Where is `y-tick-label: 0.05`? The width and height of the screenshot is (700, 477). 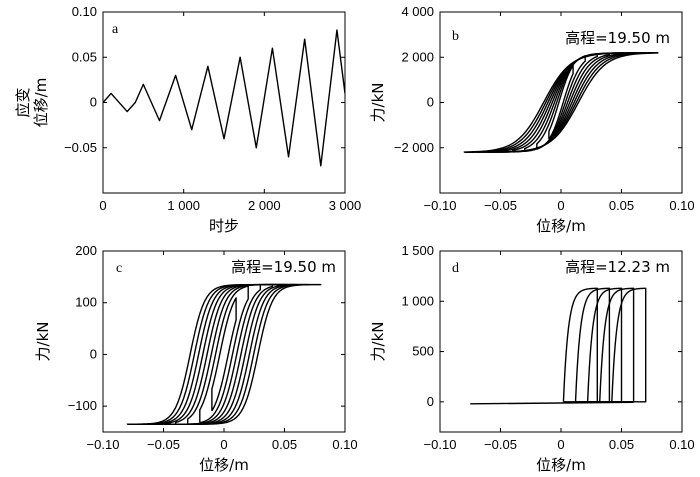
y-tick-label: 0.05 is located at coordinates (84, 56).